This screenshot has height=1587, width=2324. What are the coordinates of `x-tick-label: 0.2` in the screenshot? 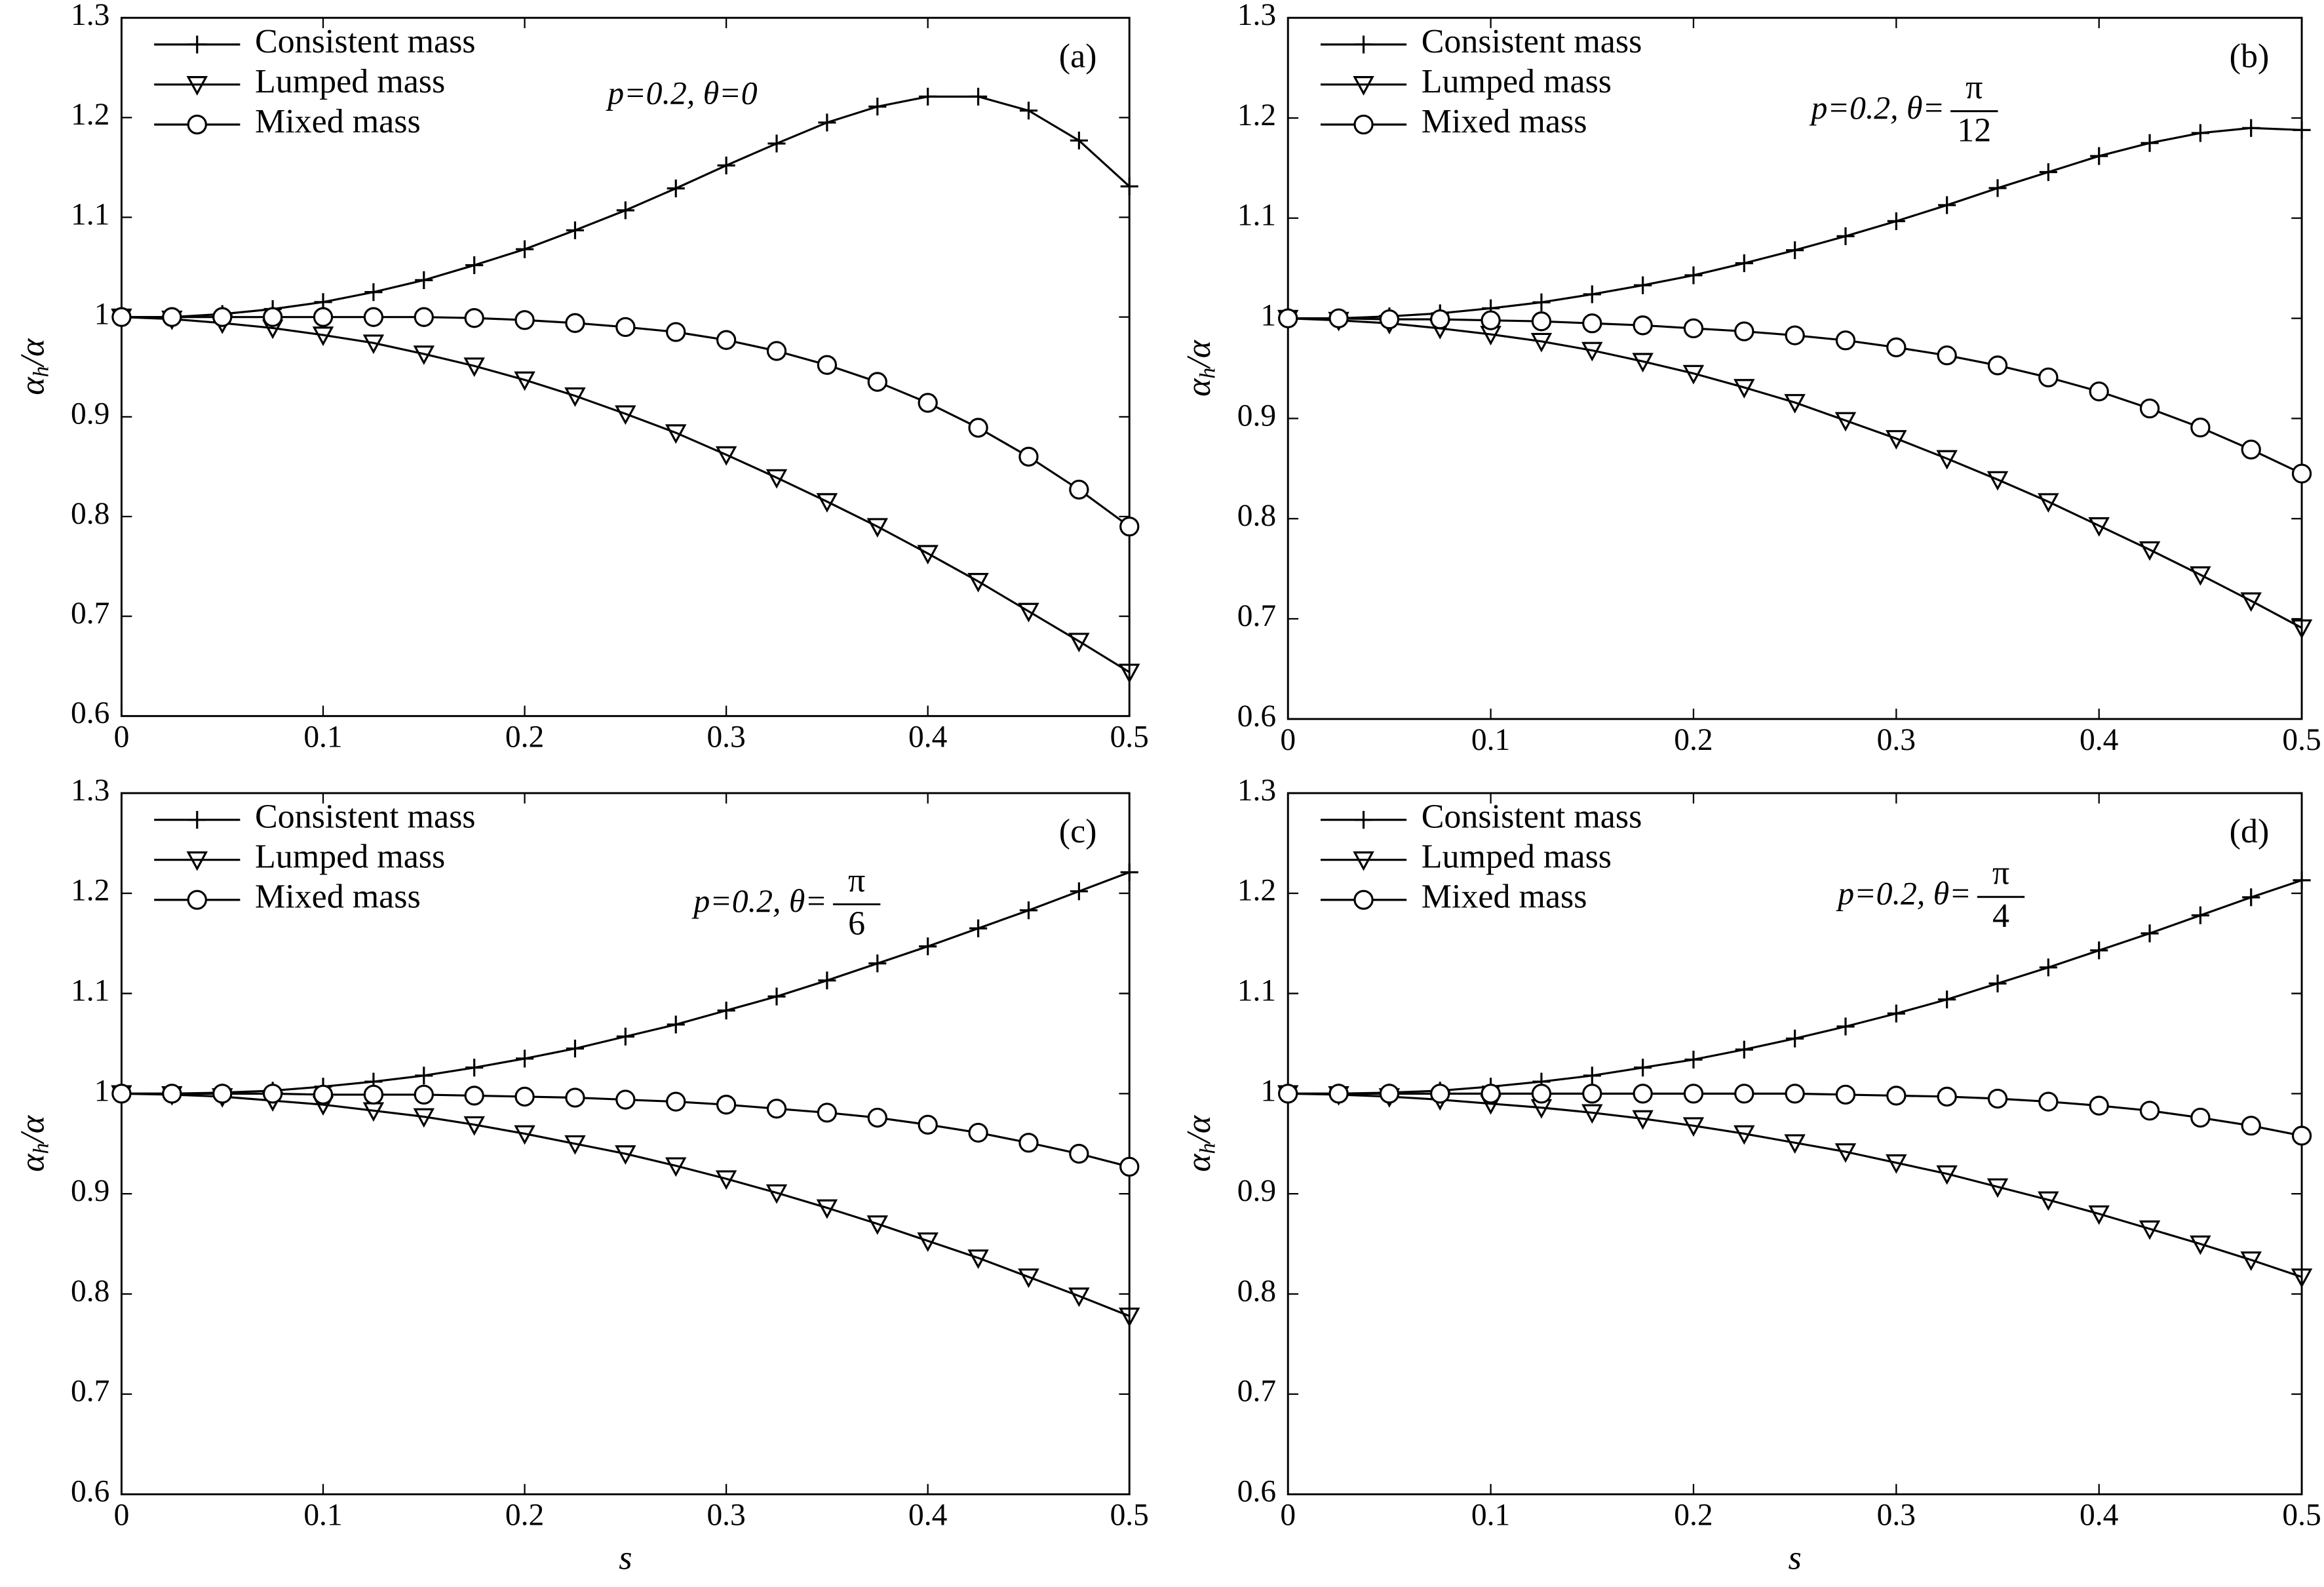 It's located at (1693, 1516).